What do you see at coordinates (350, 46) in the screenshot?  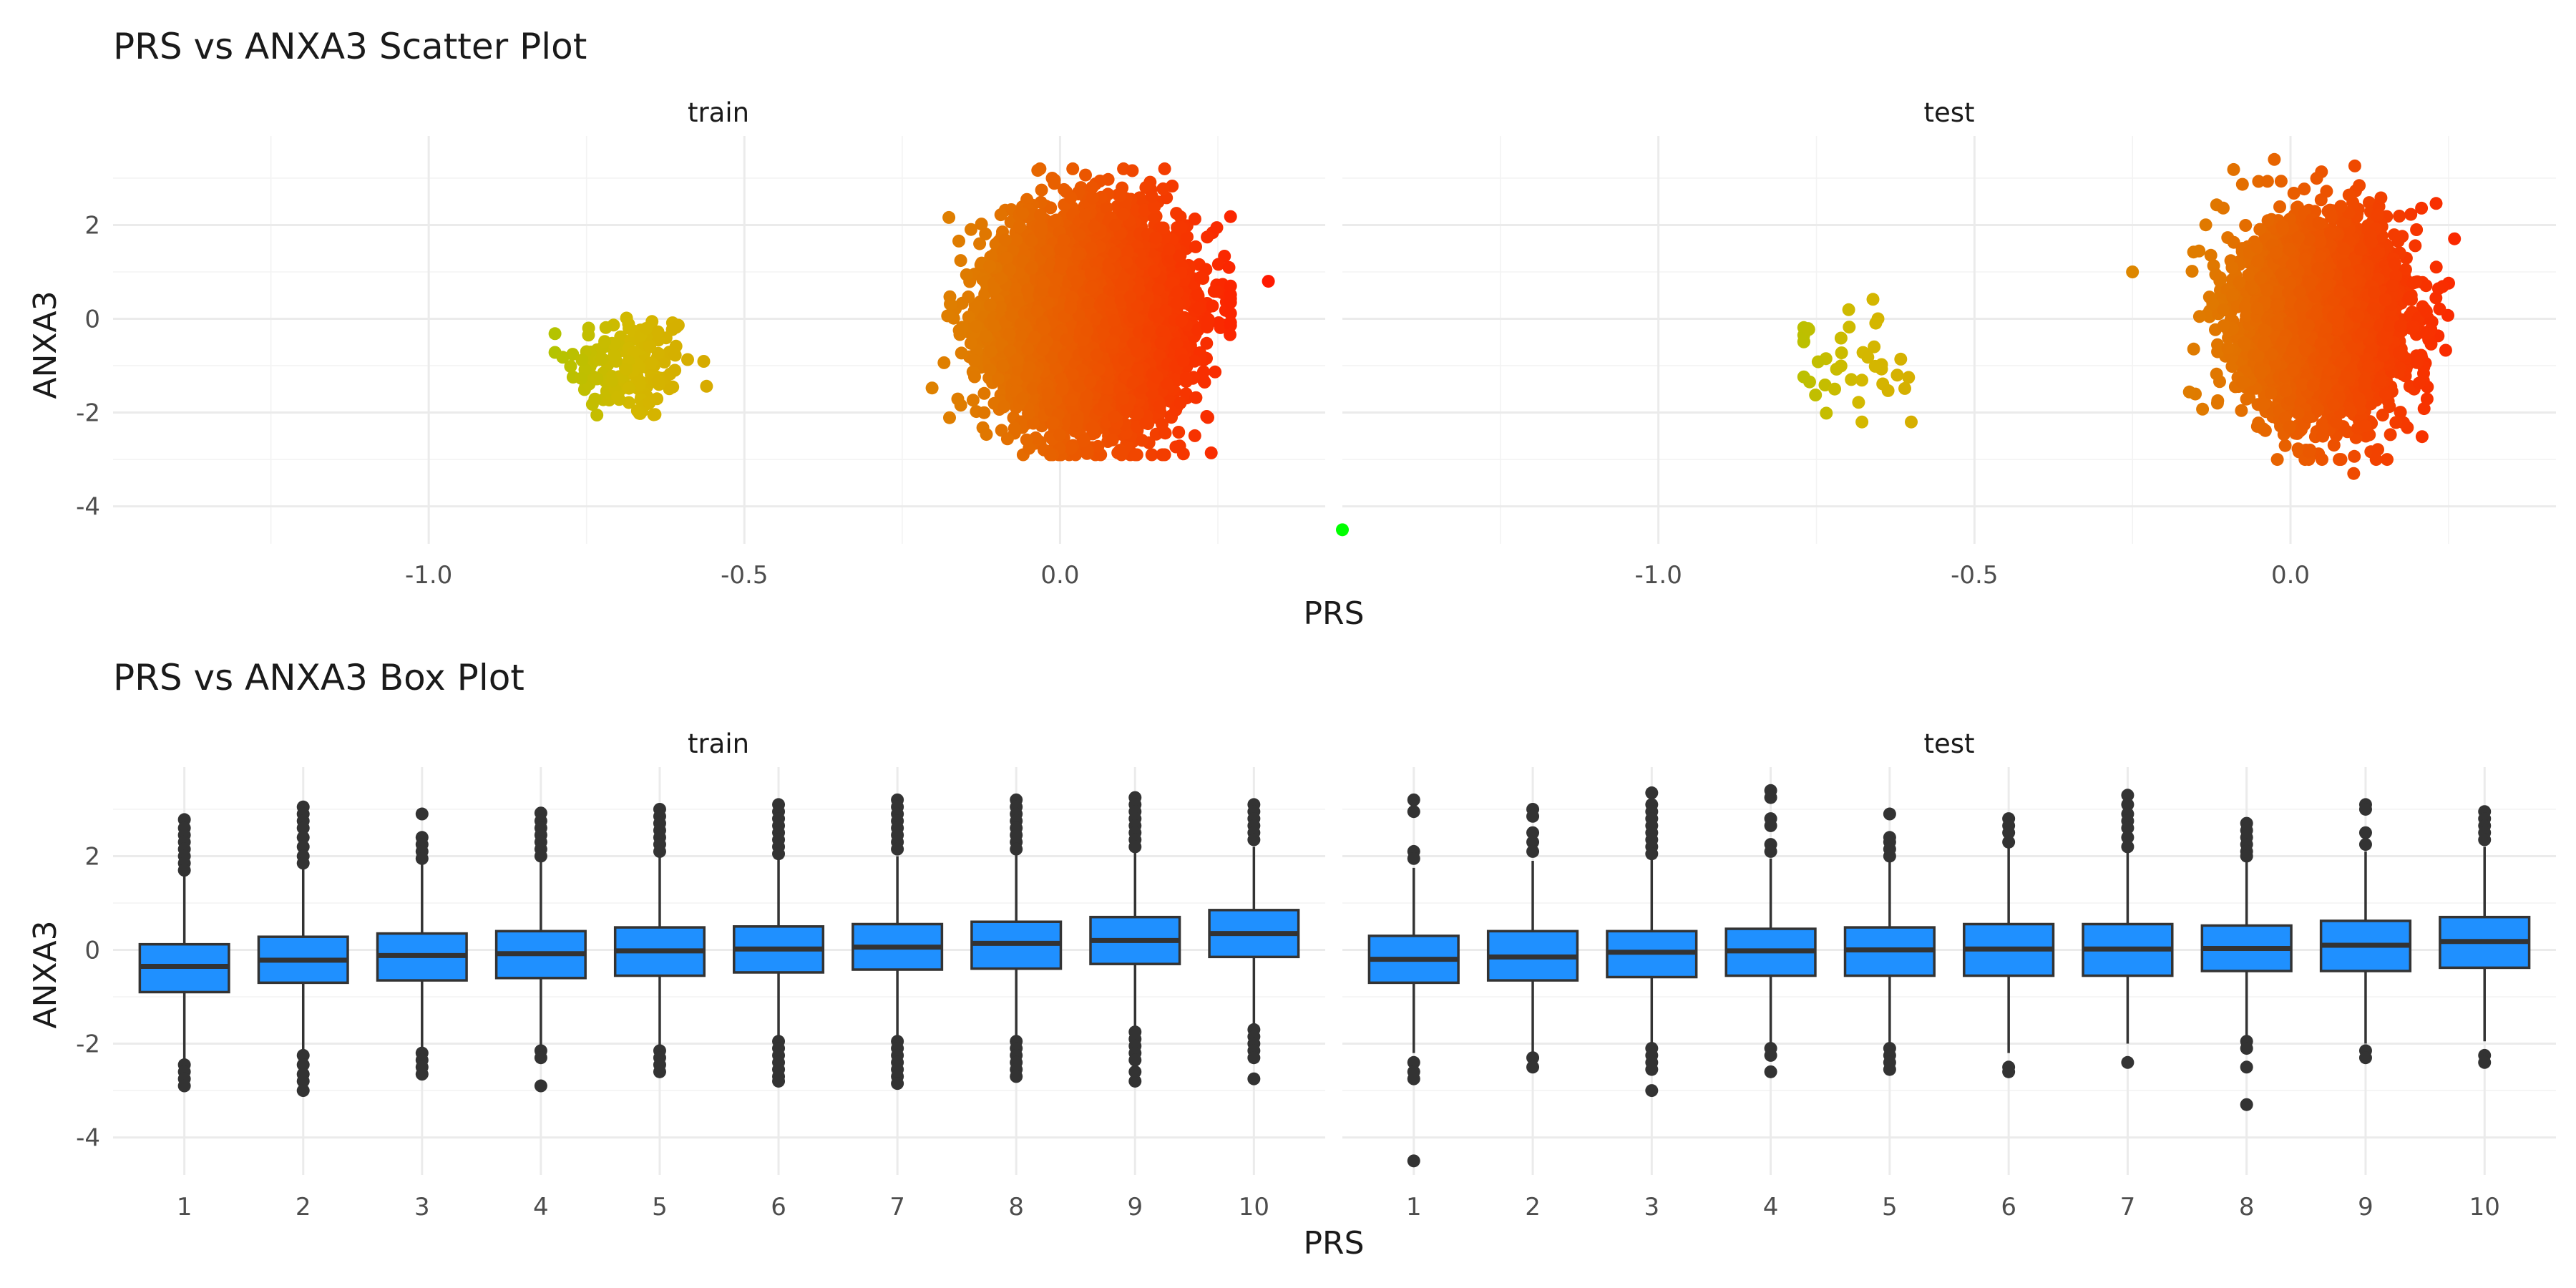 I see `scatter-chart-title: PRS vs ANXA3 Scatter Plot` at bounding box center [350, 46].